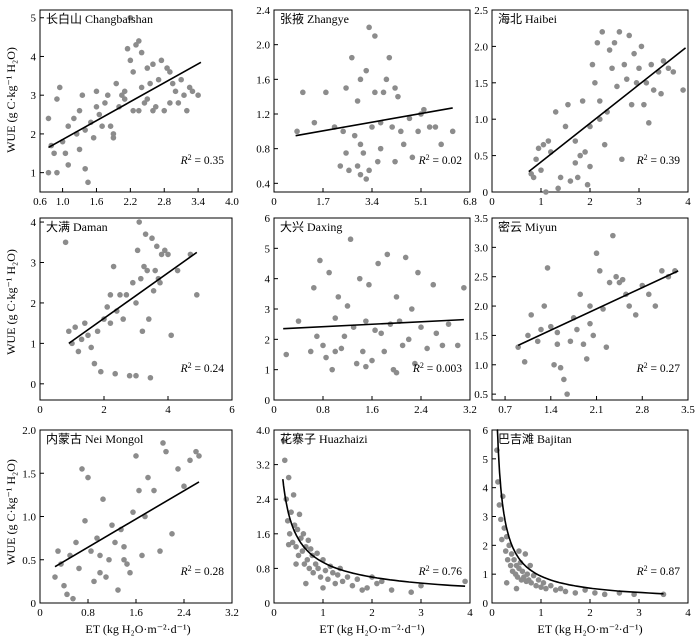 This screenshot has width=700, height=638. Describe the element at coordinates (551, 410) in the screenshot. I see `x-tick-label: 1.4` at that location.